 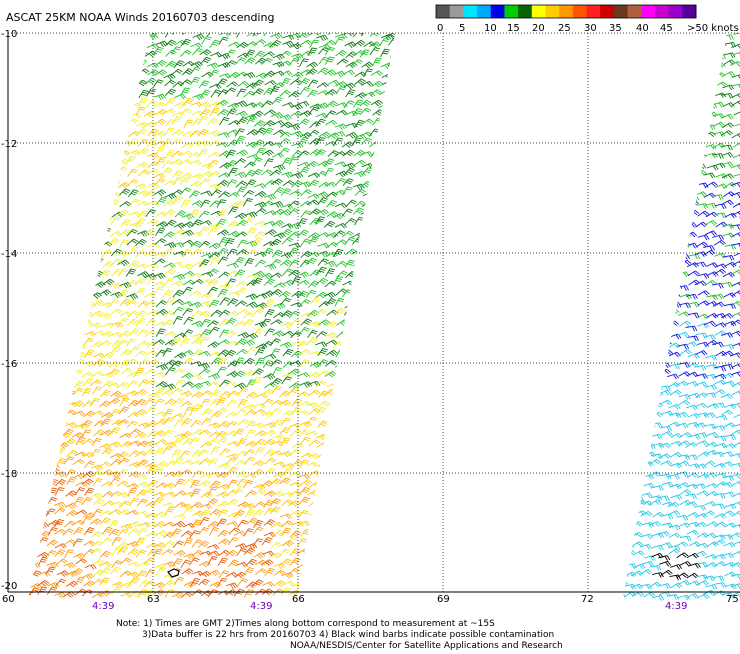 What do you see at coordinates (713, 28) in the screenshot?
I see `legend-label: >50 knots` at bounding box center [713, 28].